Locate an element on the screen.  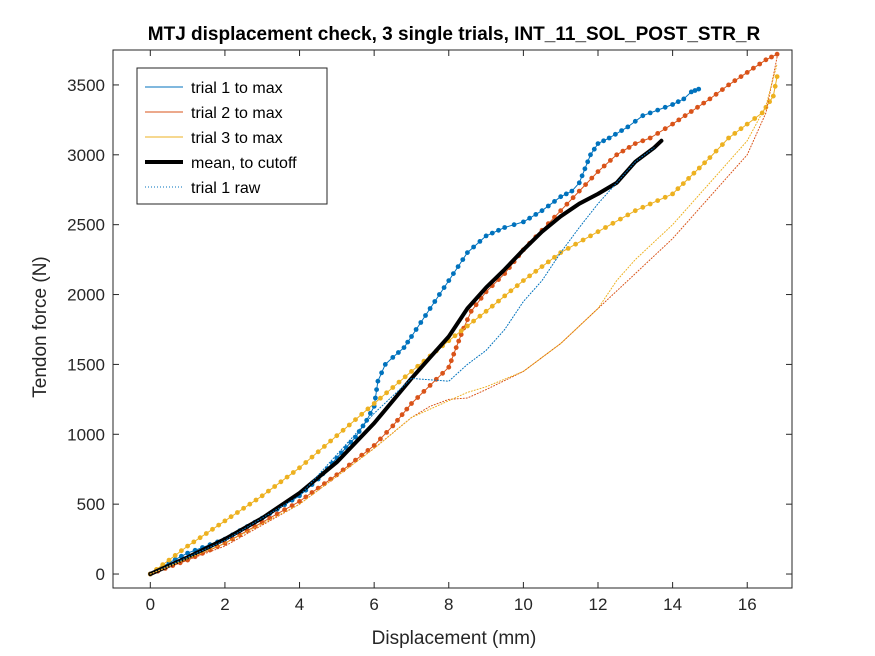
y-axis-label: Tendon force (N) is located at coordinates (40, 327).